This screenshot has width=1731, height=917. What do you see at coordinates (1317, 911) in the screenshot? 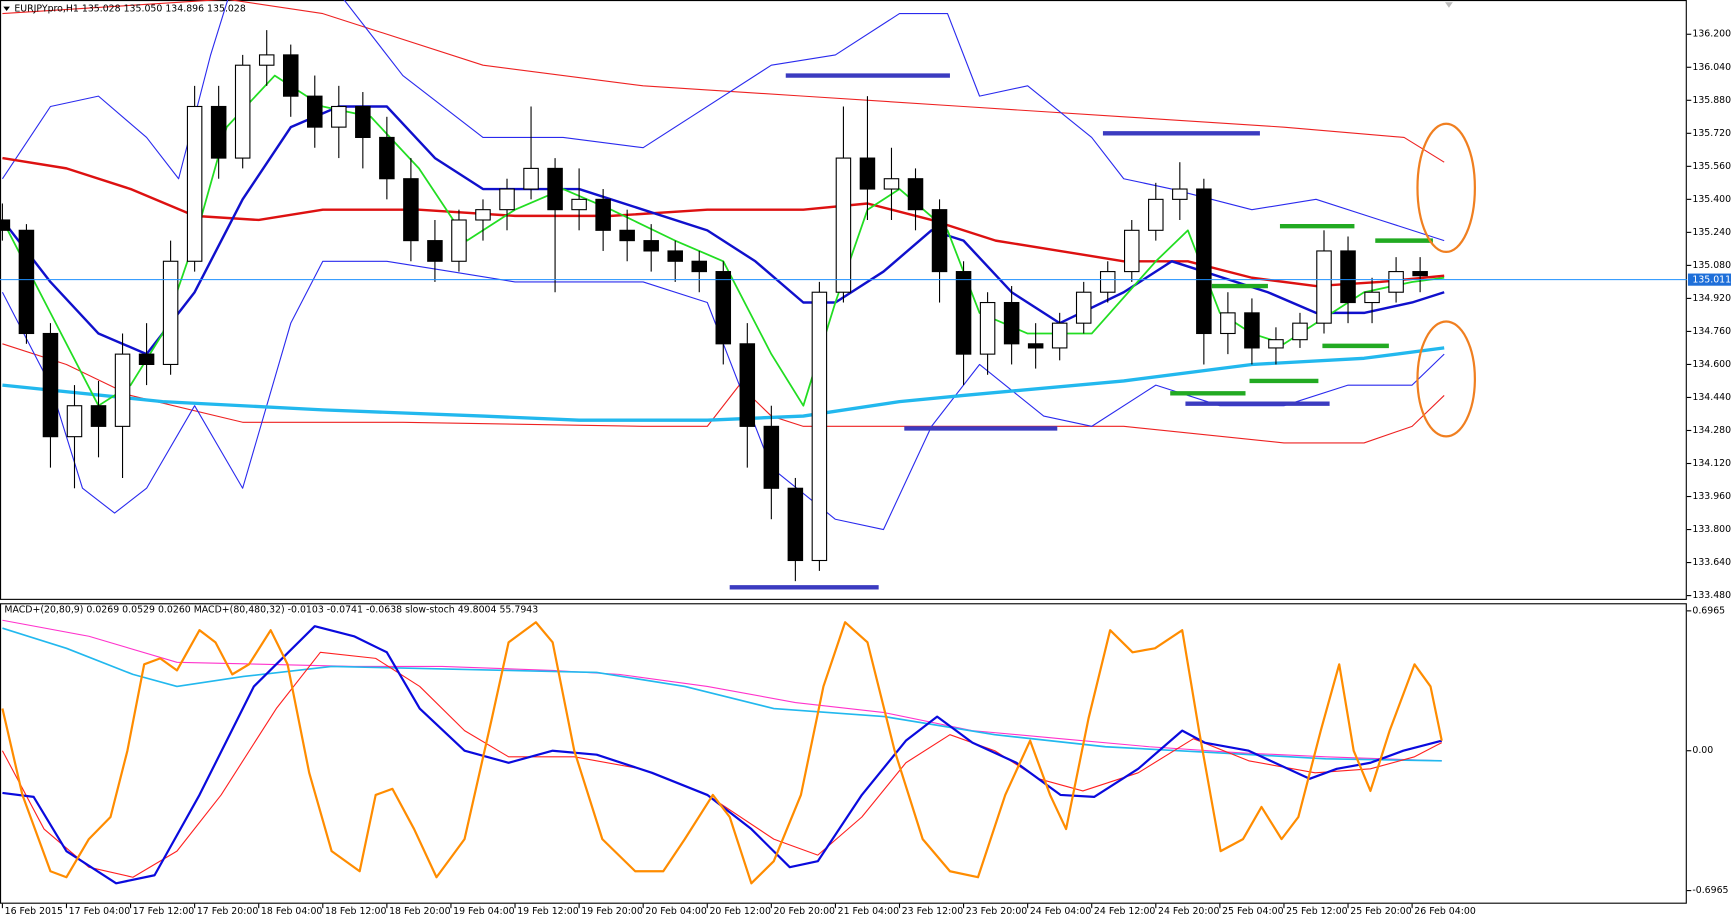
I see `x-tick-label: 25 Feb 12:00` at bounding box center [1317, 911].